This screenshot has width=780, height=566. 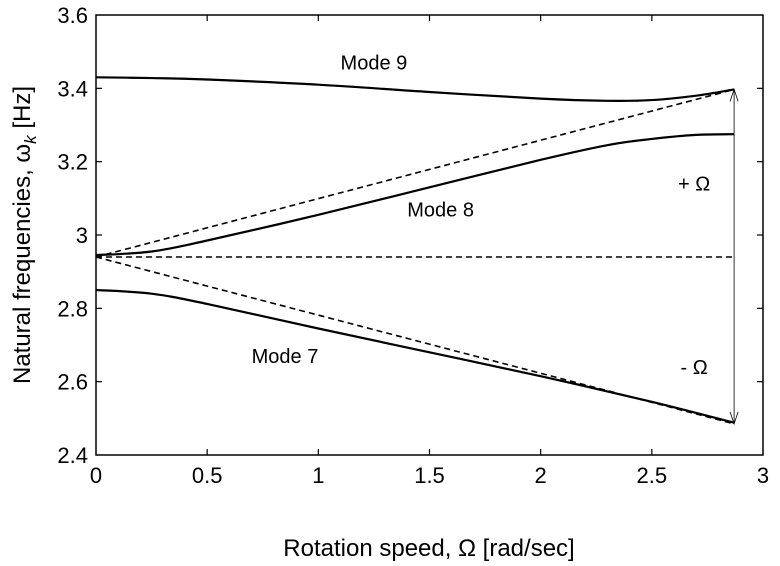 What do you see at coordinates (734, 418) in the screenshot?
I see `arrow-head-down` at bounding box center [734, 418].